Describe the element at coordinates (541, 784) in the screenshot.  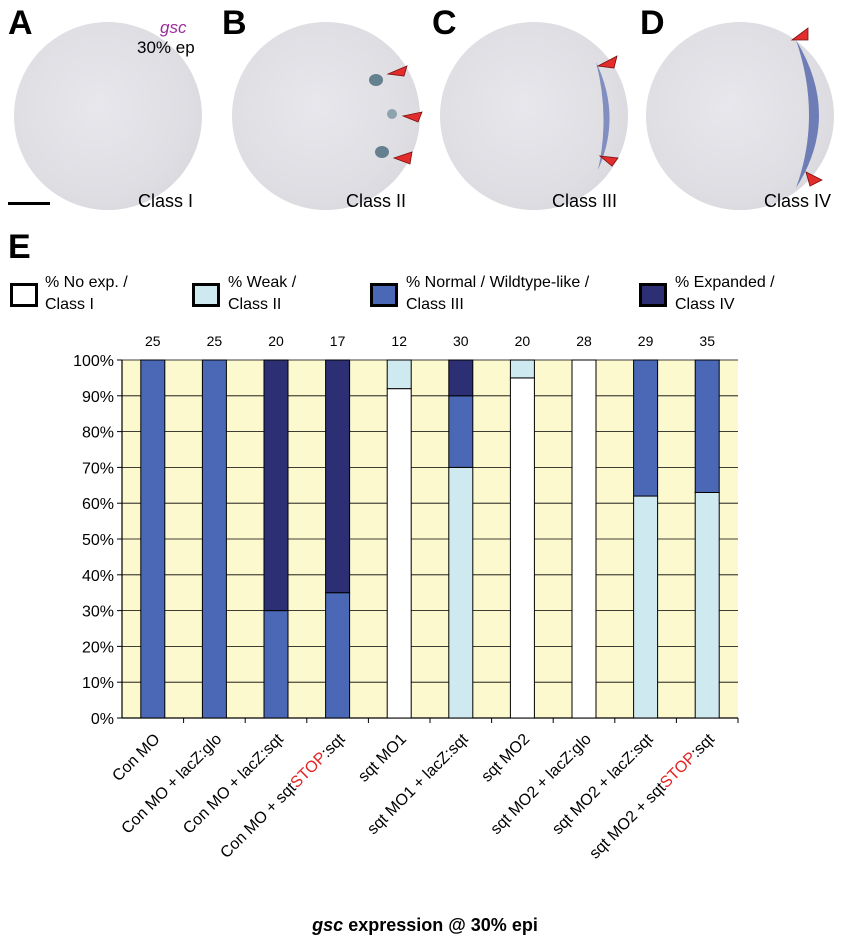
I see `x-category-label: sqt MO2 + lacZ:glo` at that location.